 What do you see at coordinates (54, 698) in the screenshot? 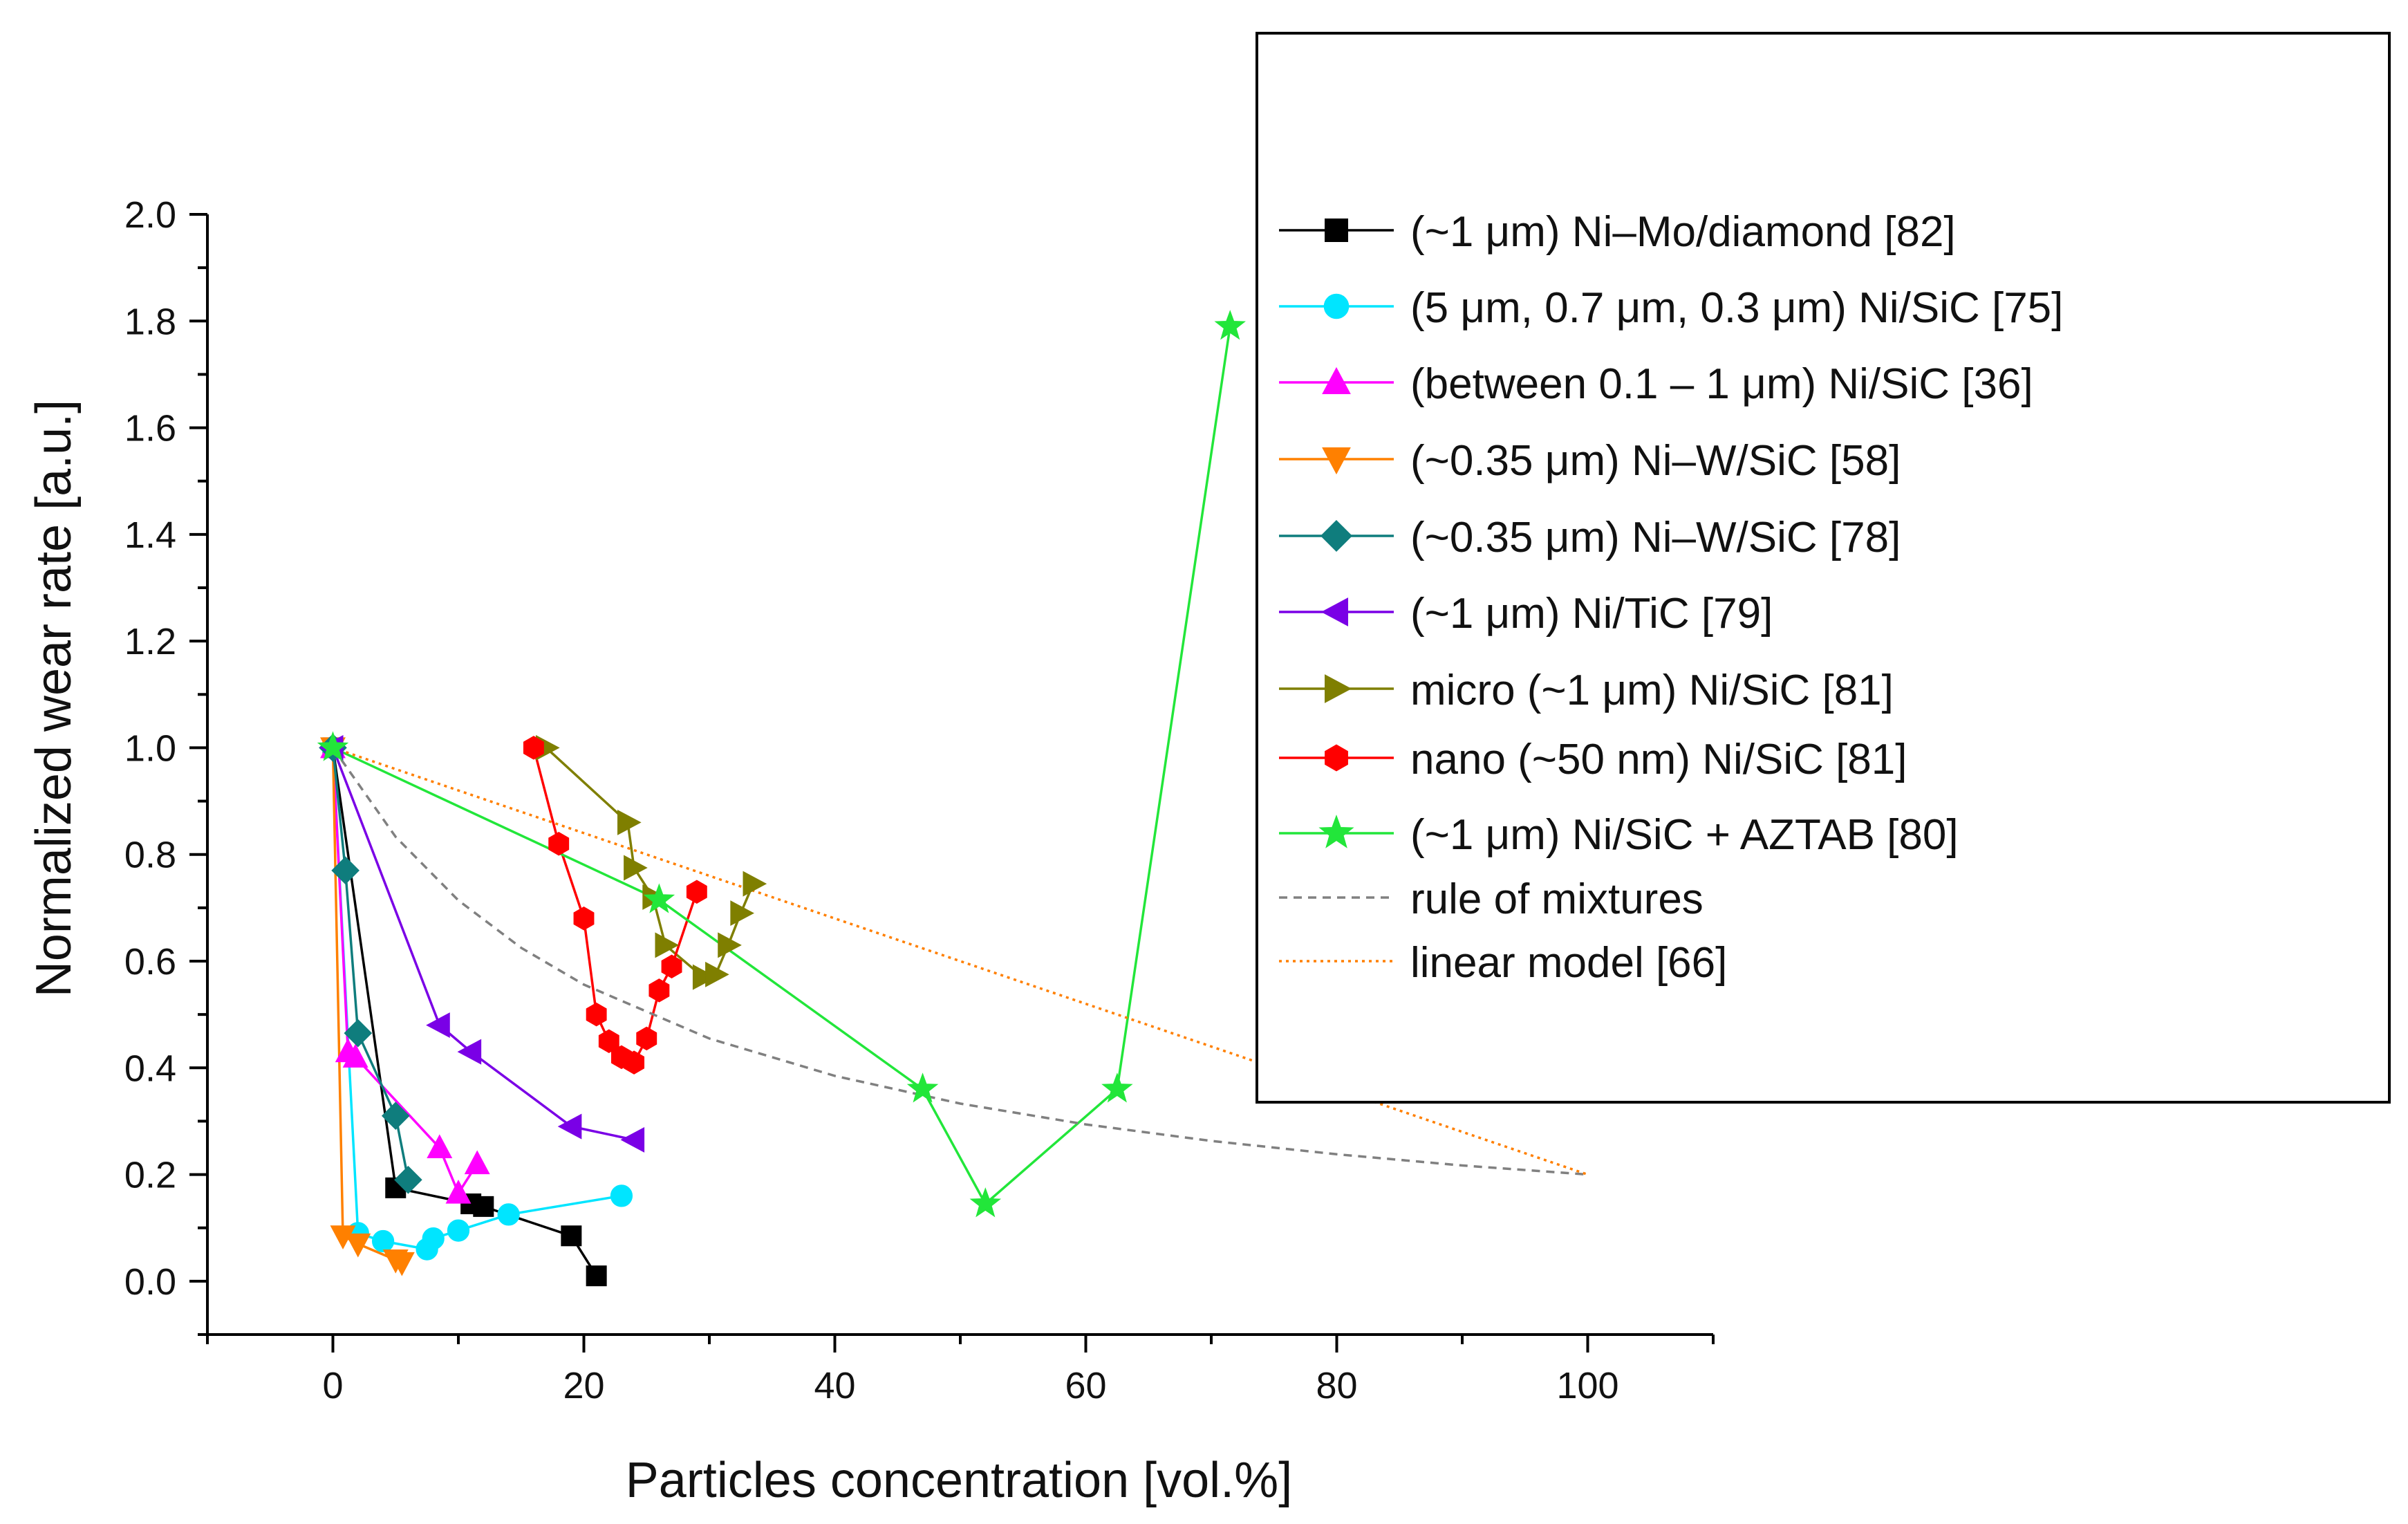
I see `y-axis-label: Normalized wear rate [a.u.]` at bounding box center [54, 698].